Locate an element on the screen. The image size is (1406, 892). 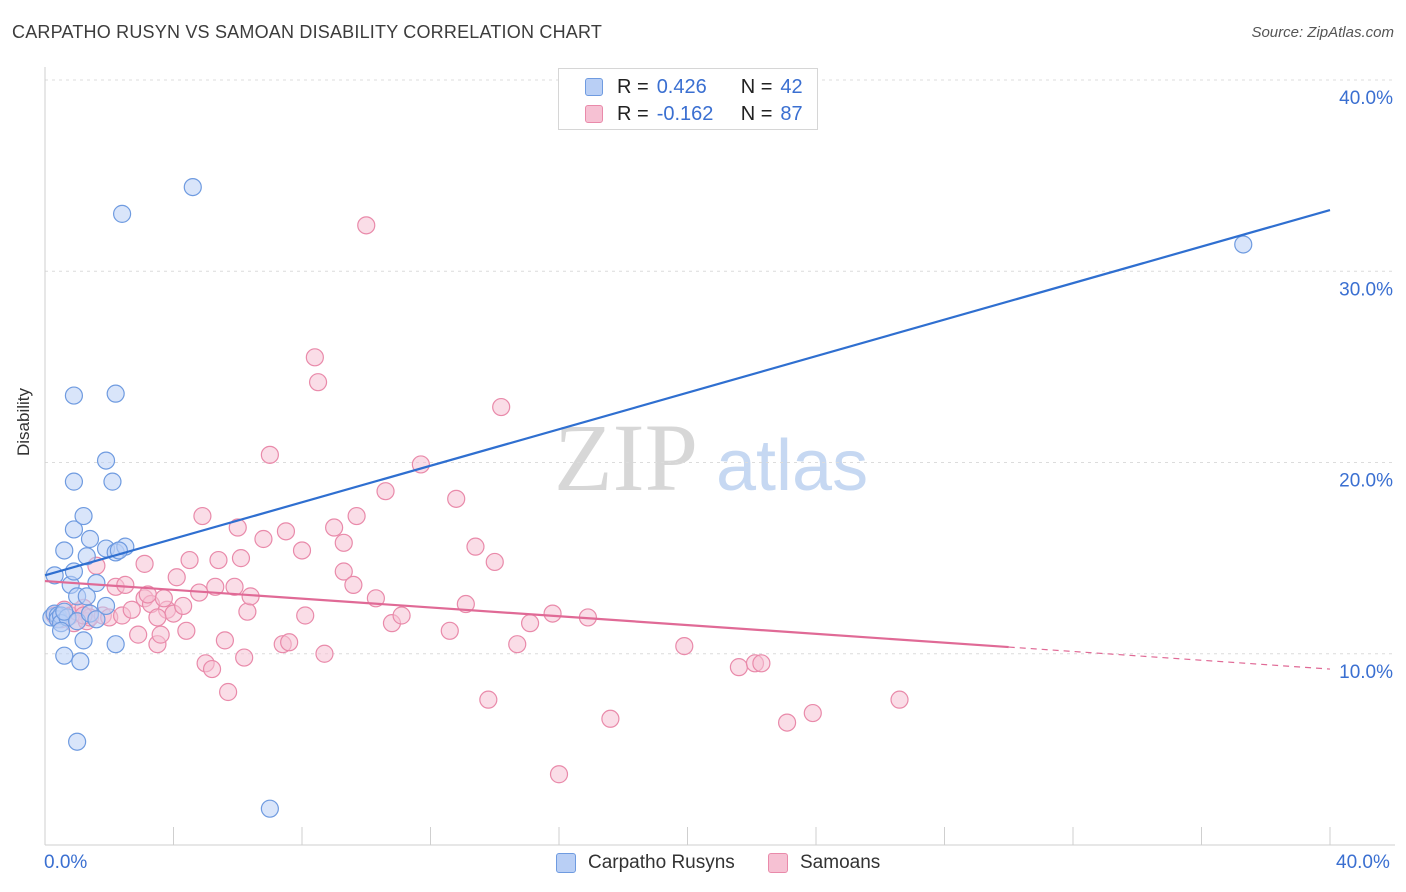
y-tick-label: 20.0% is located at coordinates (1366, 481).